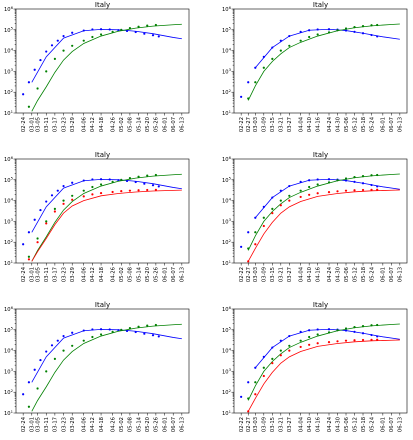  I want to click on x-tick-label: 03-29, so click(73, 274).